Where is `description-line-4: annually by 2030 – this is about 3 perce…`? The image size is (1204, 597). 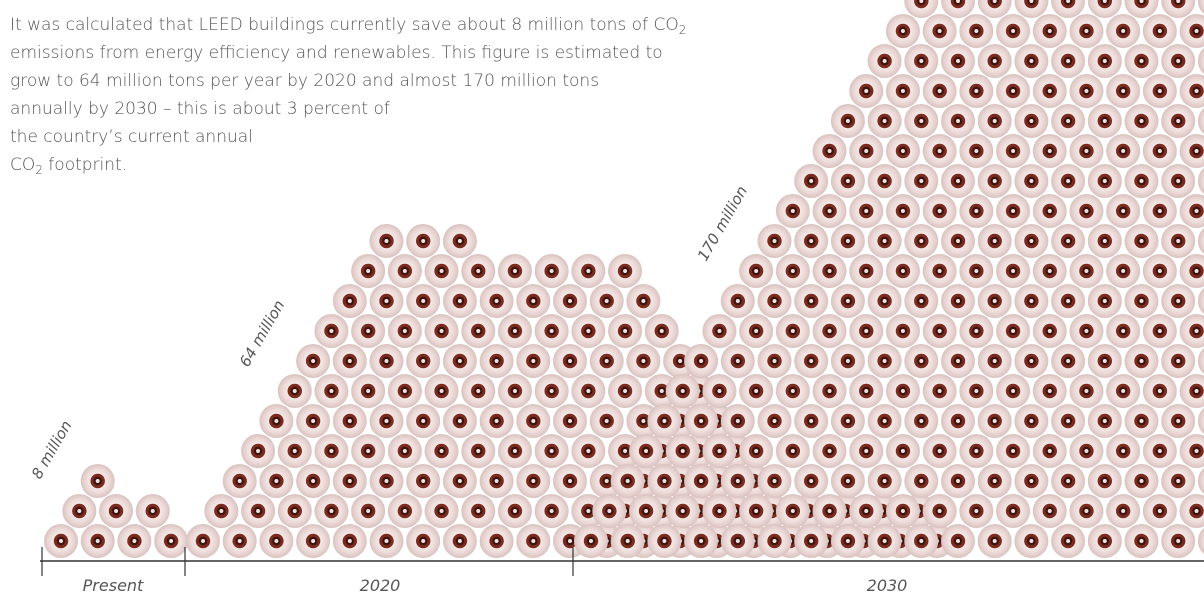 description-line-4: annually by 2030 – this is about 3 perce… is located at coordinates (200, 109).